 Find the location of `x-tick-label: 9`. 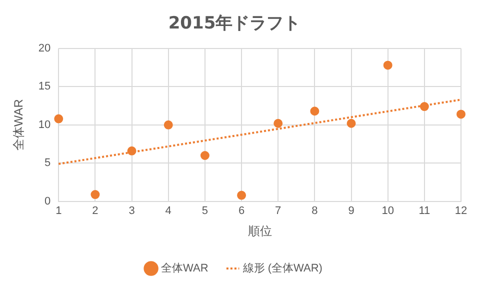

x-tick-label: 9 is located at coordinates (351, 211).